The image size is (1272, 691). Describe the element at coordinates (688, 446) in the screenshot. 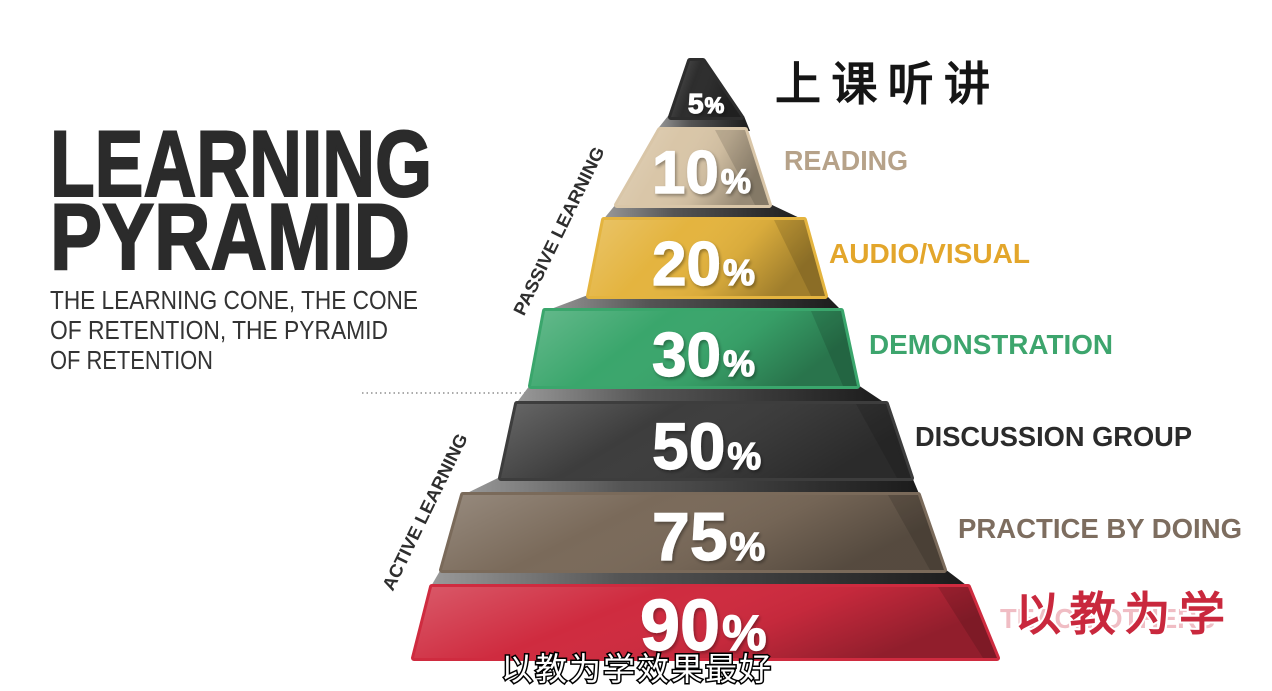

I see `percentage-value: 50` at that location.